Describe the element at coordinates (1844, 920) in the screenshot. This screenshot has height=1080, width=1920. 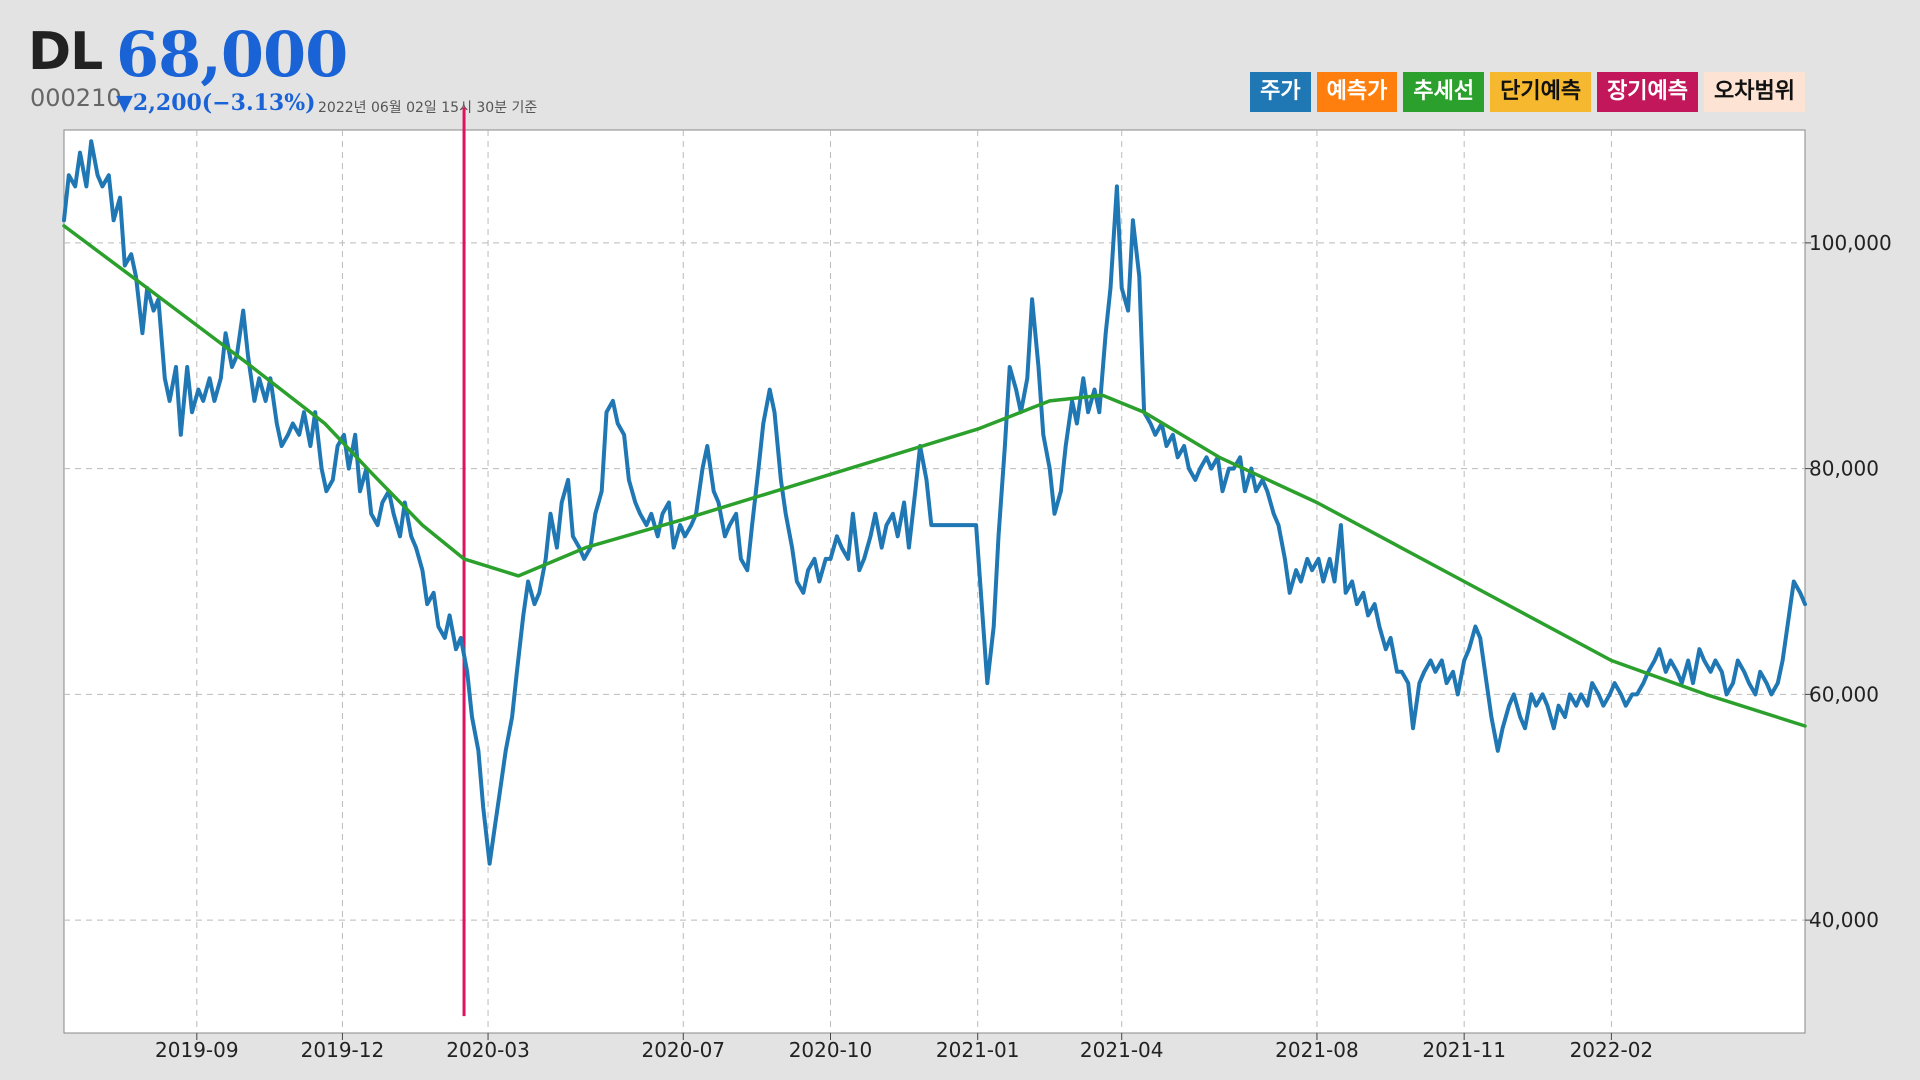
I see `y-tick-label: 40,000` at that location.